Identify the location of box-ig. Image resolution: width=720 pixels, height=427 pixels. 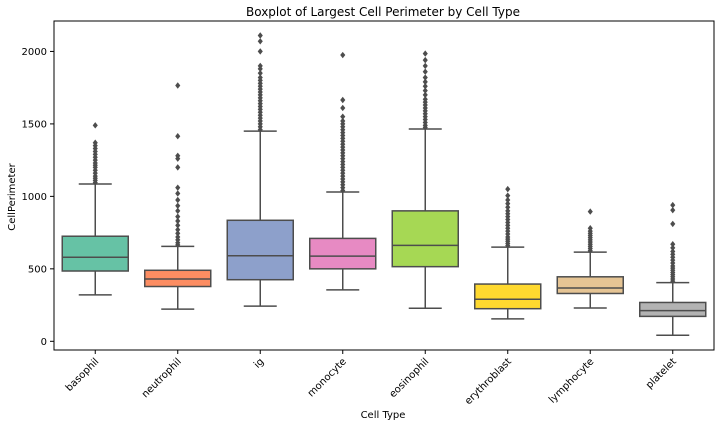
(260, 250).